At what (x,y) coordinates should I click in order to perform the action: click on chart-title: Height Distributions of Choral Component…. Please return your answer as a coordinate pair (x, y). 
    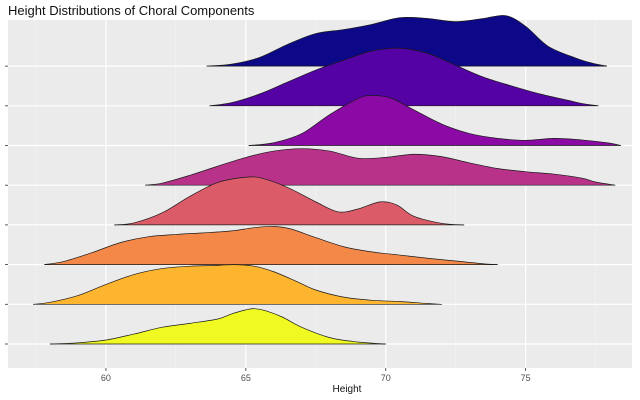
    Looking at the image, I should click on (131, 10).